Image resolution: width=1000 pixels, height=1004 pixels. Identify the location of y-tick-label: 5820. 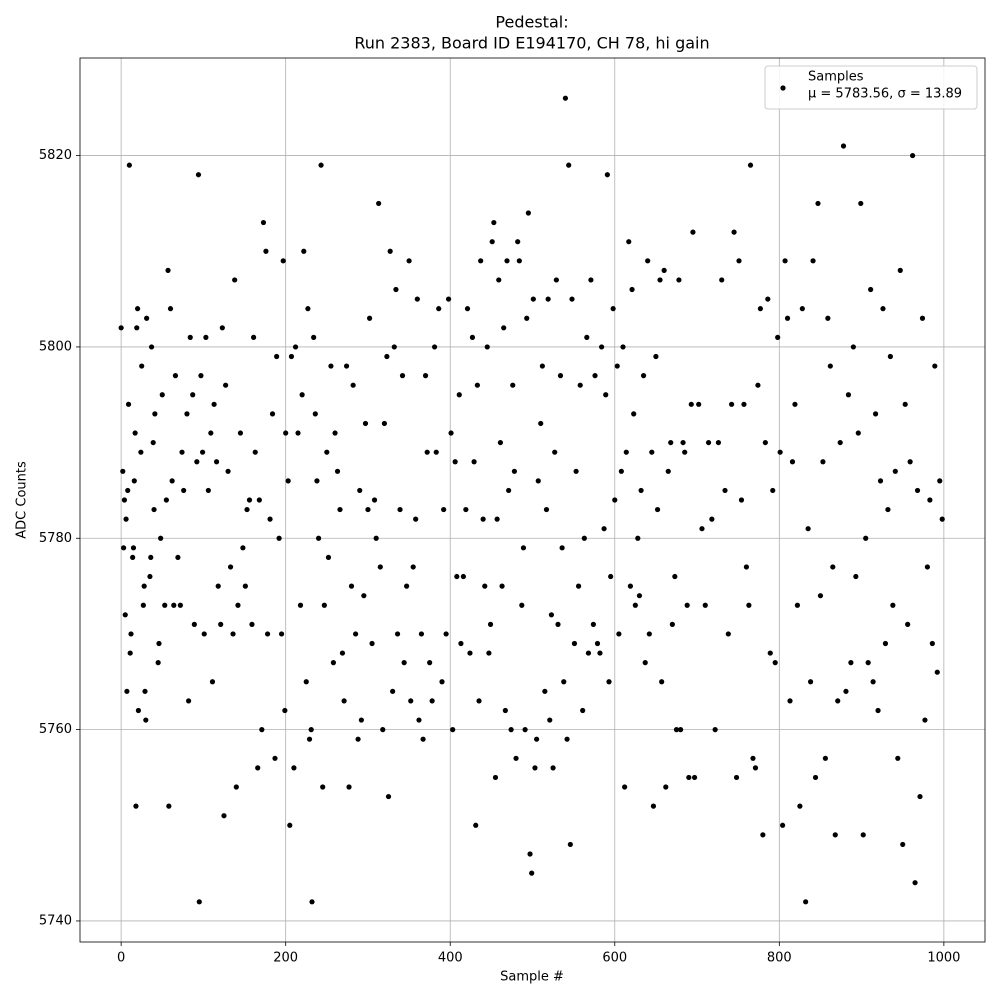
(55, 155).